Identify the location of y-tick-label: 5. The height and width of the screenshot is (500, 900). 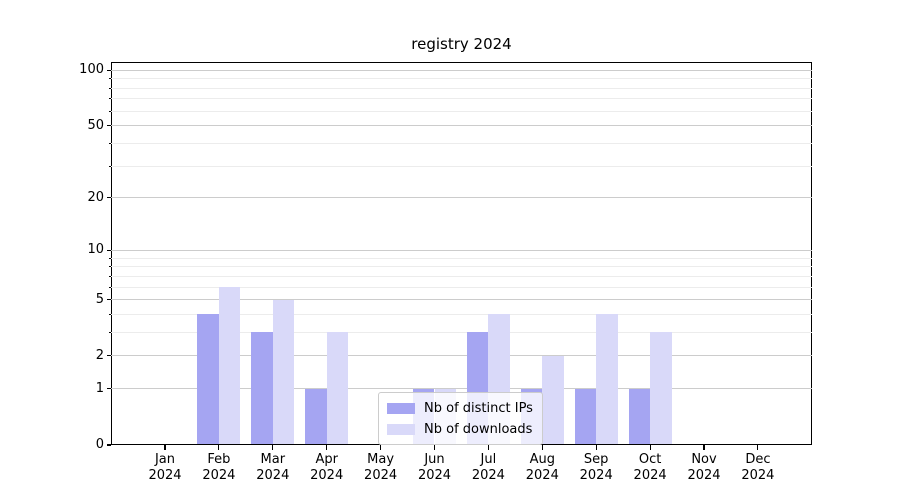
(99, 299).